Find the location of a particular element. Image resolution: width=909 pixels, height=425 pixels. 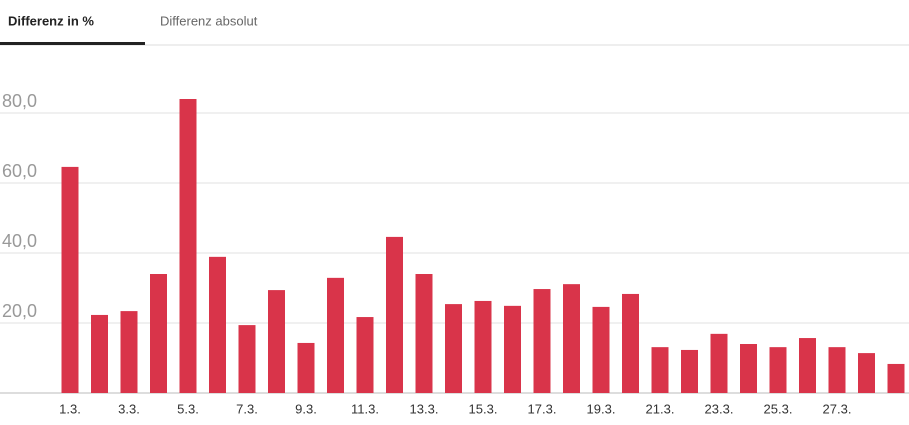

x-tick-label: 27.3. is located at coordinates (837, 408).